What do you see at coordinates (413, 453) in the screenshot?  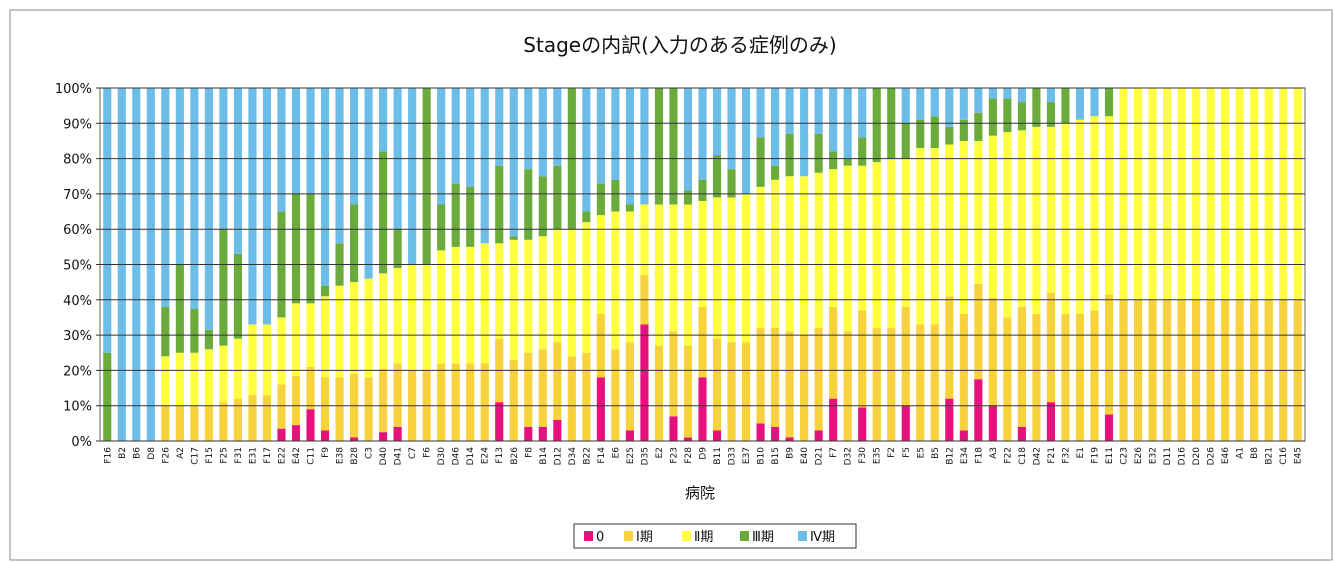 I see `x-tick-label: C7` at bounding box center [413, 453].